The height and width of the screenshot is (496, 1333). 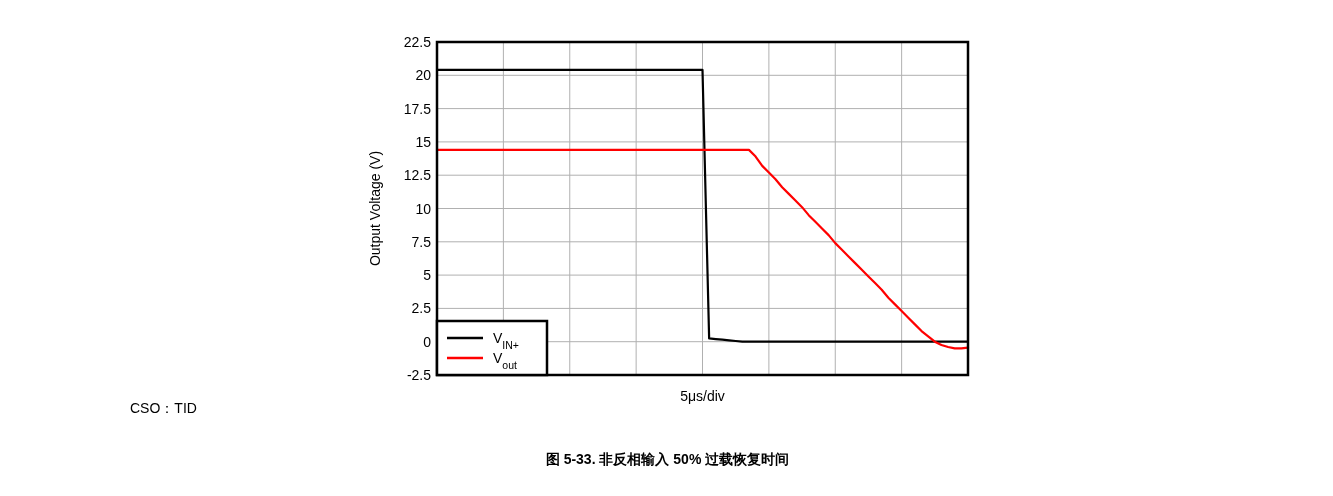 What do you see at coordinates (417, 42) in the screenshot?
I see `y-tick-label: 22.5` at bounding box center [417, 42].